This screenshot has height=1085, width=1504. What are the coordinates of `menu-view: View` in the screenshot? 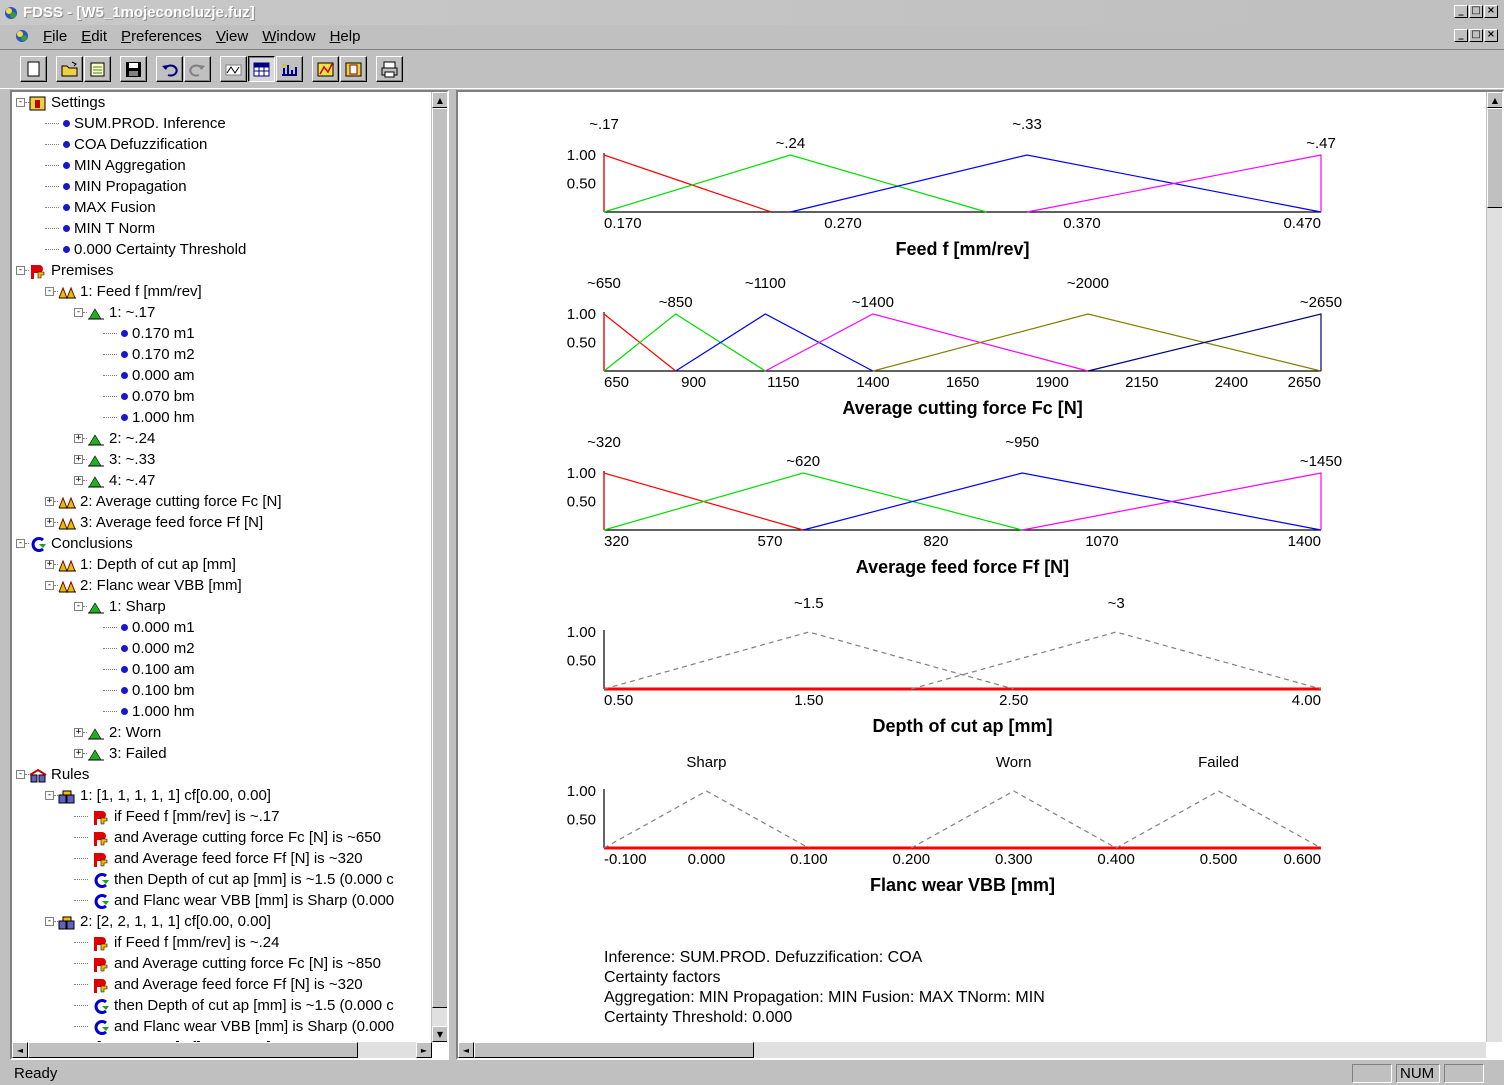 It's located at (232, 36).